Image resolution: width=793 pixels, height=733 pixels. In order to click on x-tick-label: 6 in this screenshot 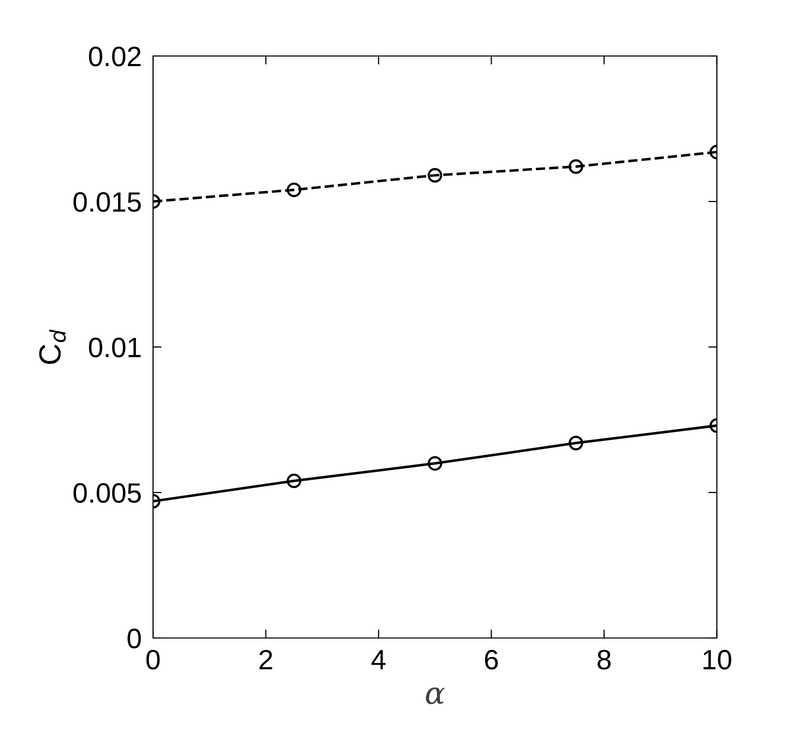, I will do `click(491, 660)`.